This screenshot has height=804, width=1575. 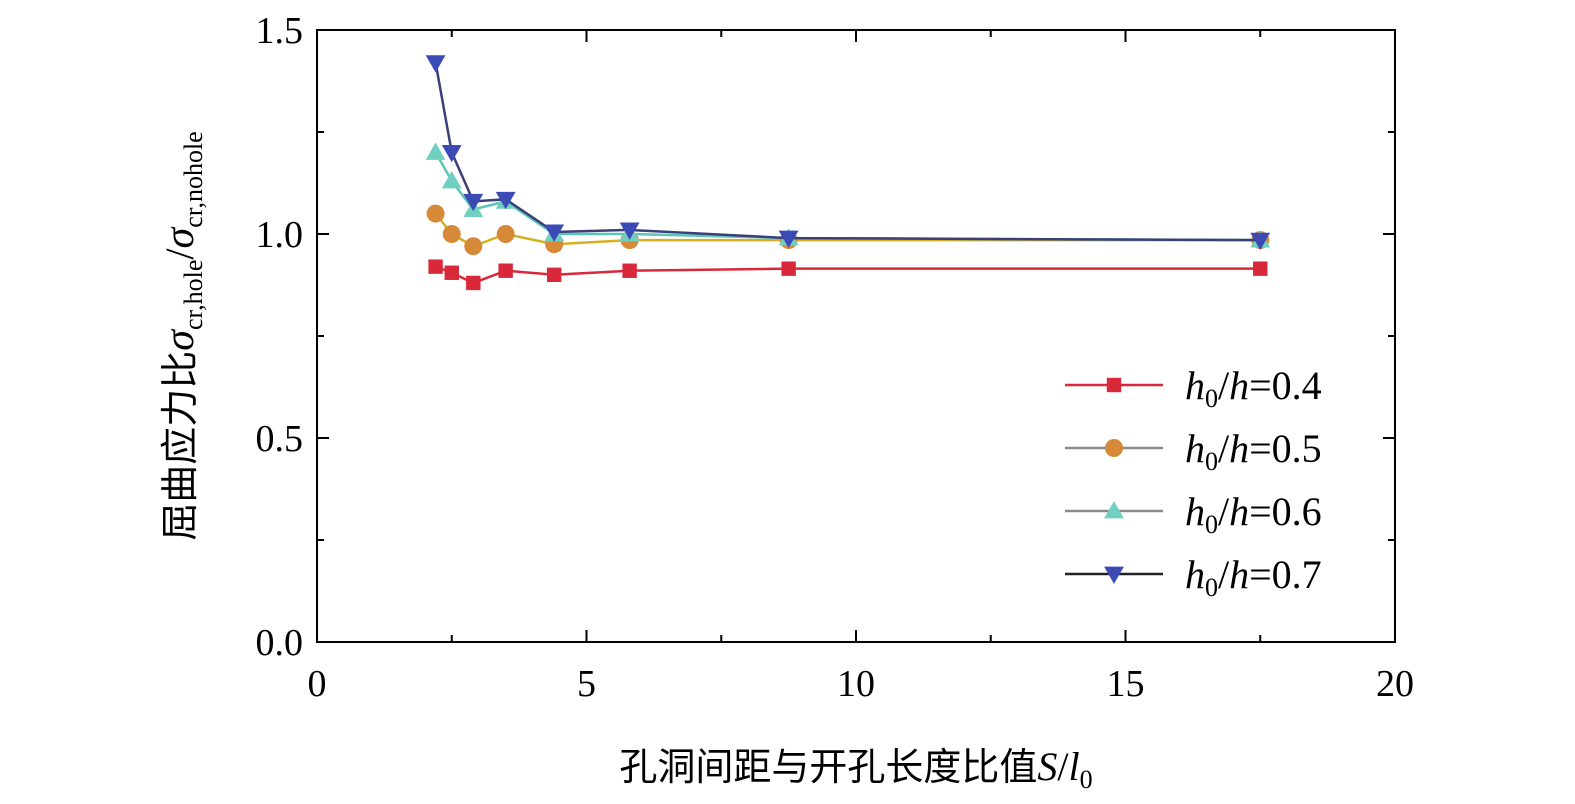 I want to click on x-tick-label: 10, so click(x=856, y=684).